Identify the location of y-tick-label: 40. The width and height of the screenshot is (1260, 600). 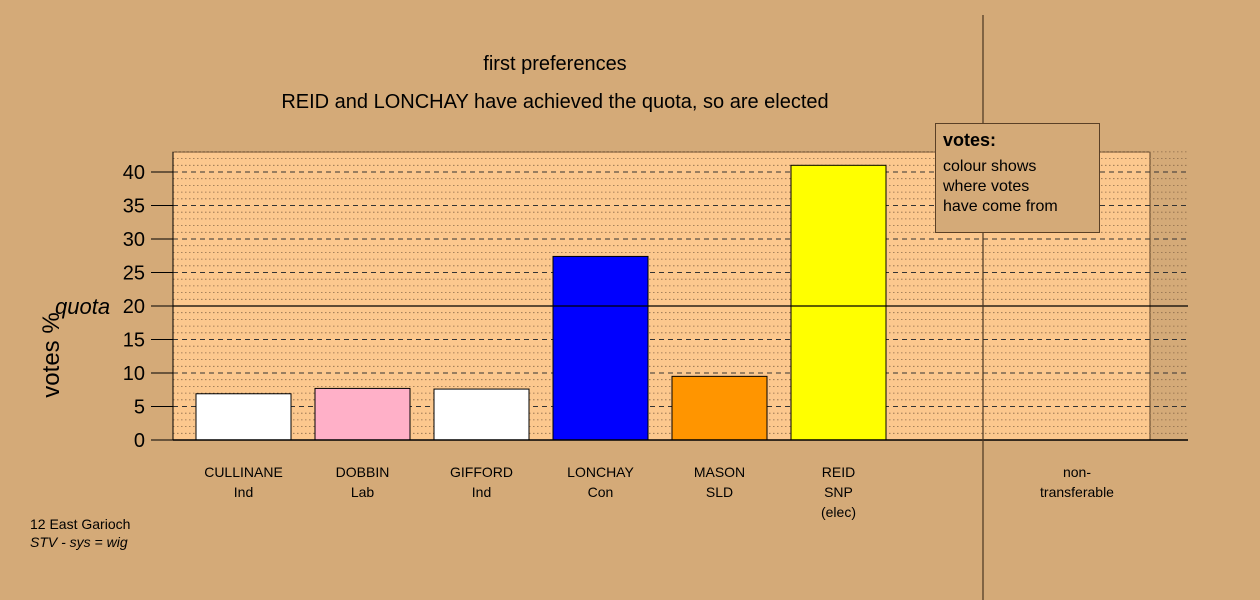
(134, 173).